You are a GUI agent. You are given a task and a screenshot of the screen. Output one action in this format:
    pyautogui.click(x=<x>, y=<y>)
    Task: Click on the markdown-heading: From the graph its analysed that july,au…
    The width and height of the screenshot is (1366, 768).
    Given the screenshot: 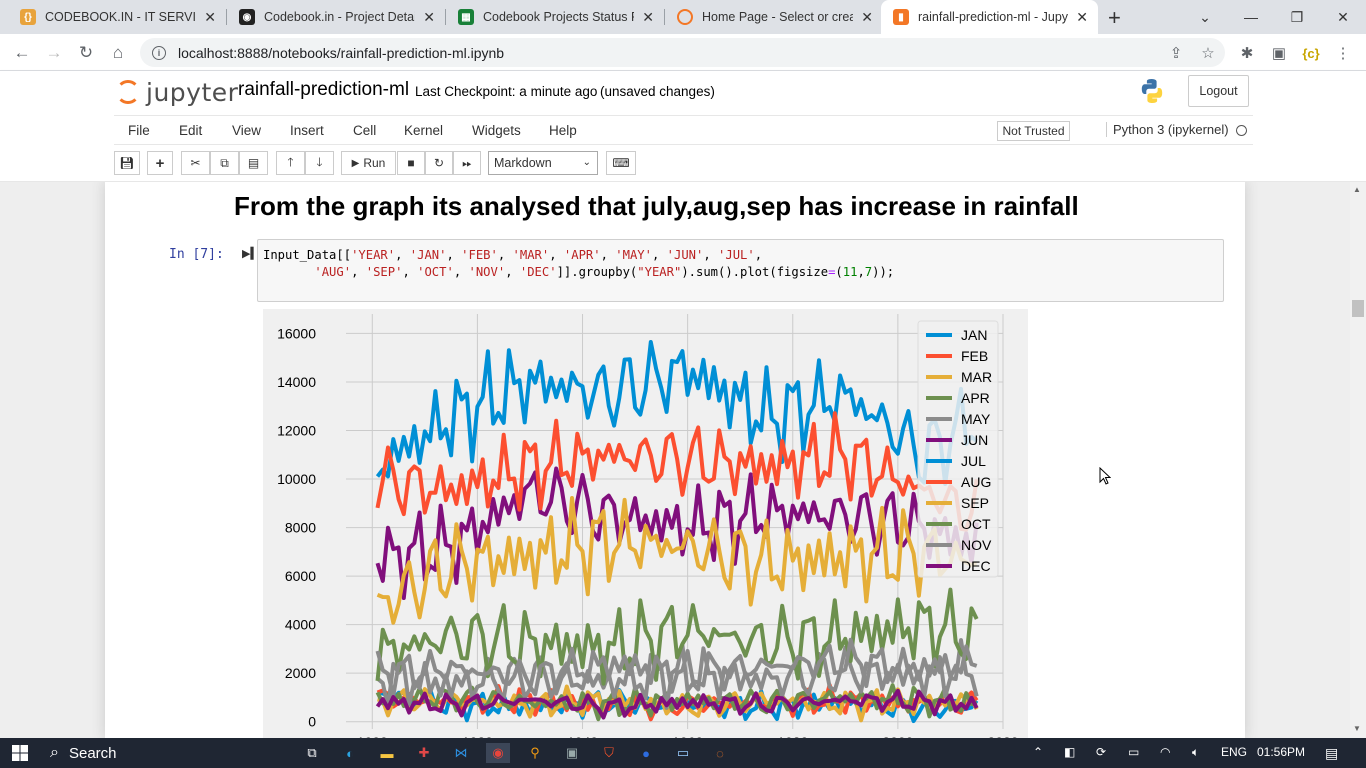 What is the action you would take?
    pyautogui.click(x=656, y=206)
    